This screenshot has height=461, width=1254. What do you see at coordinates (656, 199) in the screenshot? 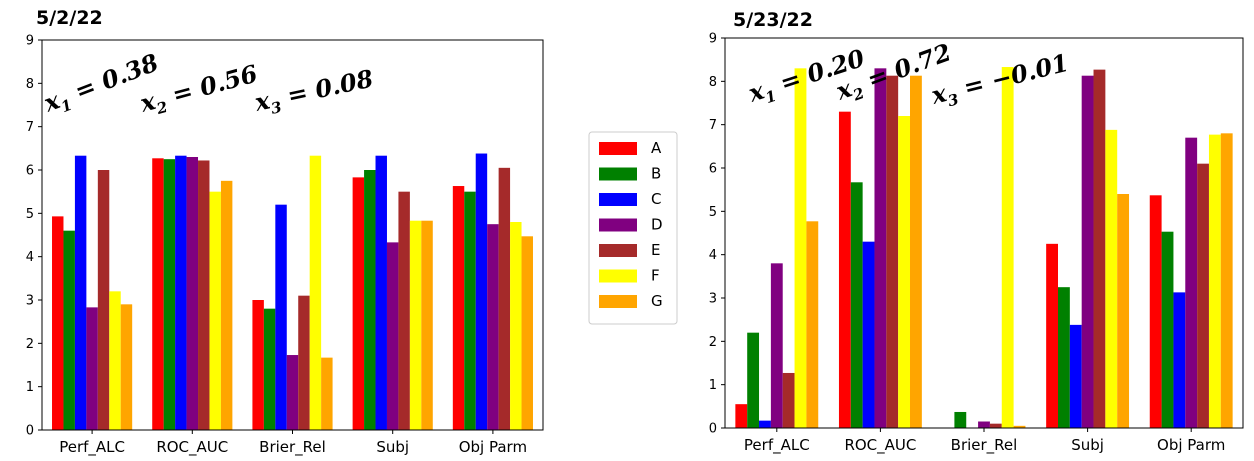
I see `legend-label-C: C` at bounding box center [656, 199].